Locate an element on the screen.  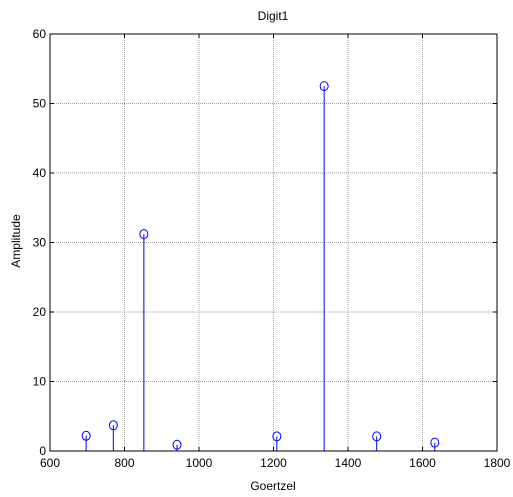
y-tick-label: 0 is located at coordinates (42, 451).